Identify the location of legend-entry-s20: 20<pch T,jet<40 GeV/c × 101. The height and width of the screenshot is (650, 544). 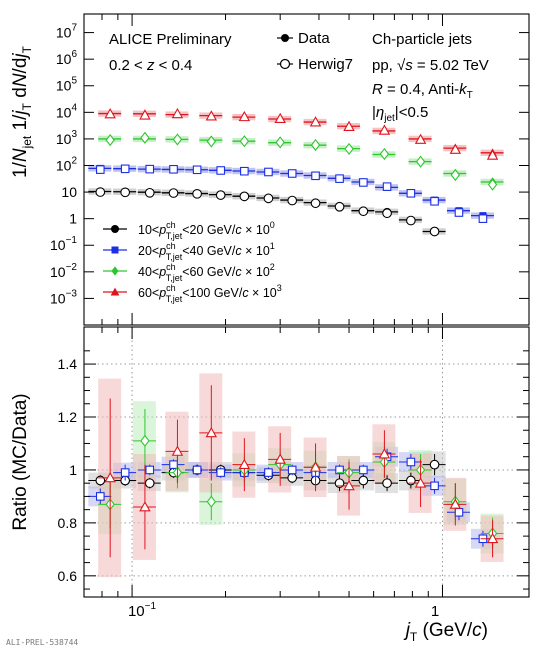
(189, 251).